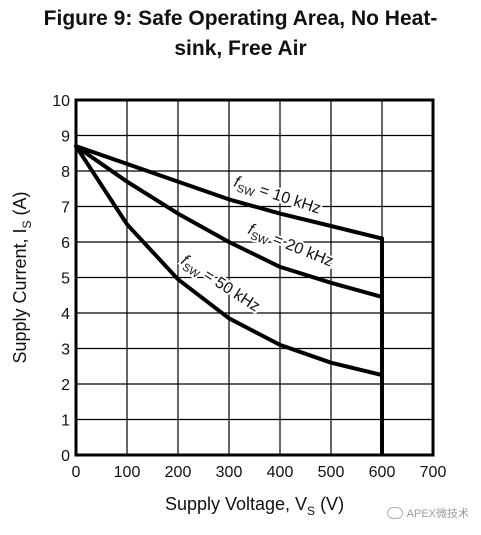 The image size is (481, 535). I want to click on y-tick-label: 6, so click(65, 243).